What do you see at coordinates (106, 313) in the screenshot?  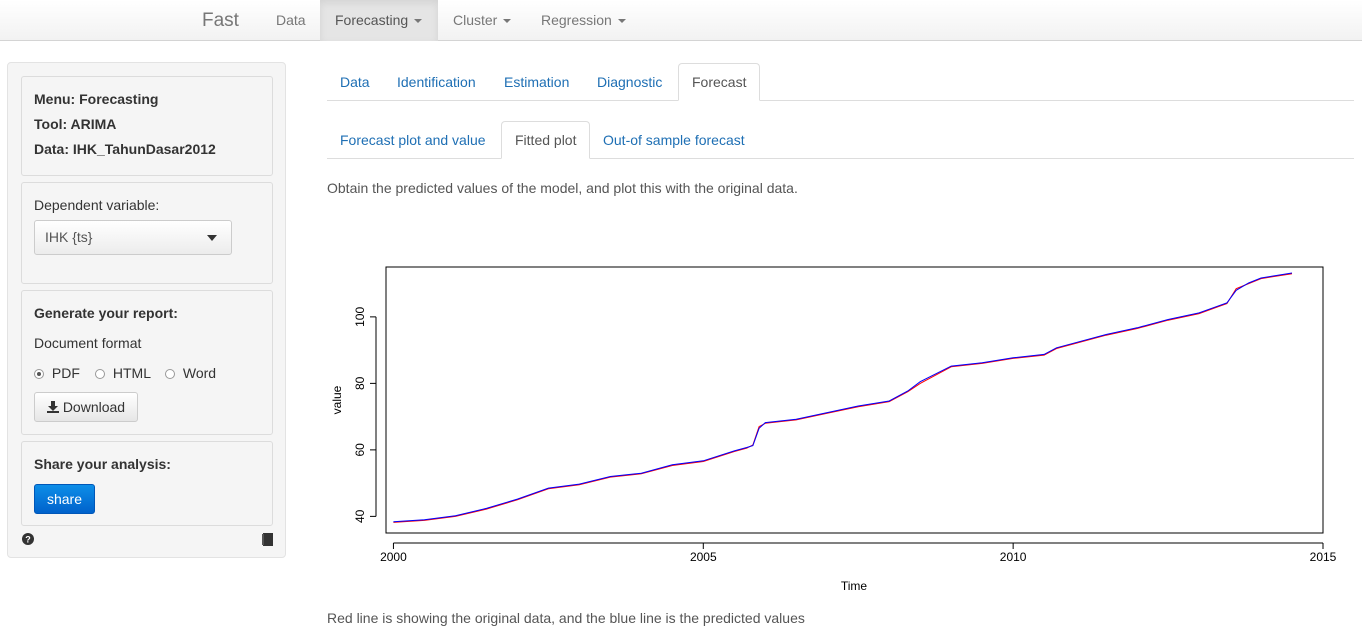 I see `report-title: Generate your report:` at bounding box center [106, 313].